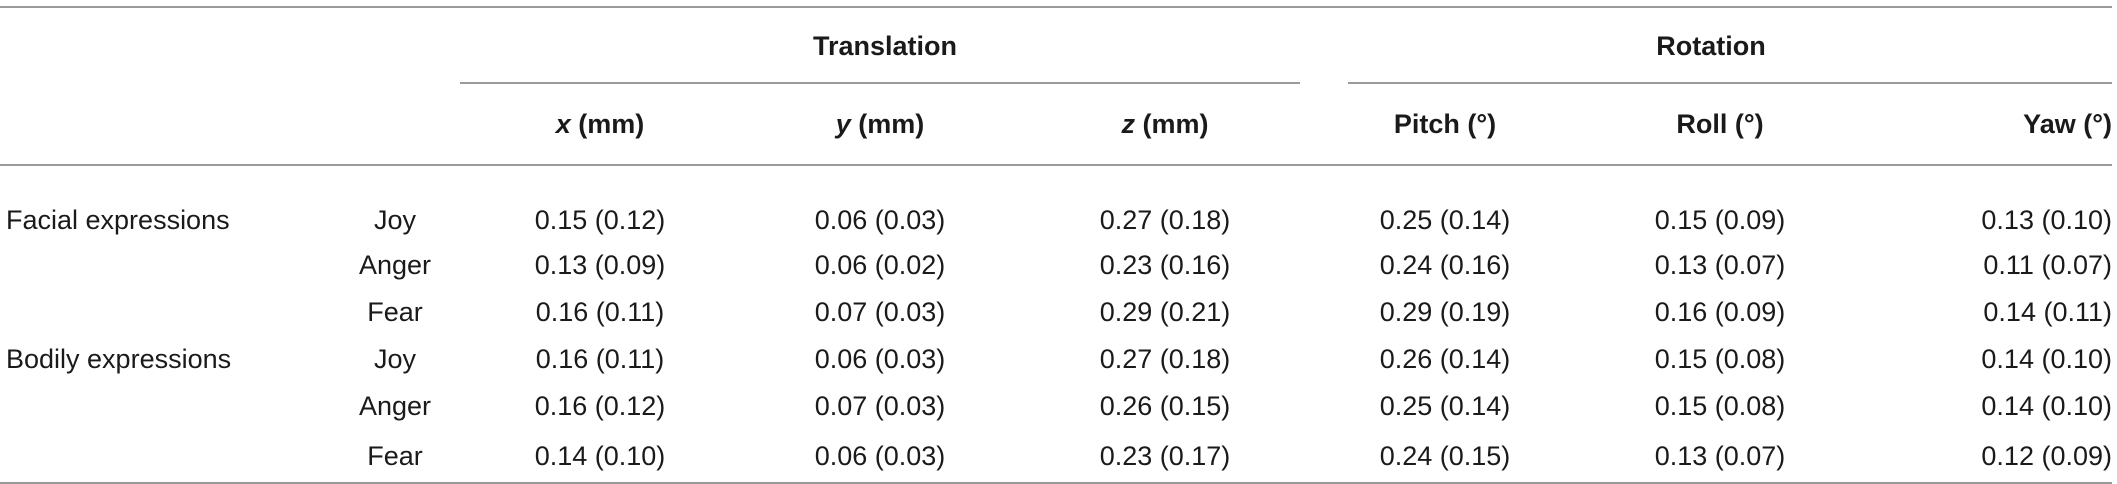 Image resolution: width=2117 pixels, height=484 pixels. What do you see at coordinates (1720, 125) in the screenshot?
I see `column-header-roll: Roll (°)` at bounding box center [1720, 125].